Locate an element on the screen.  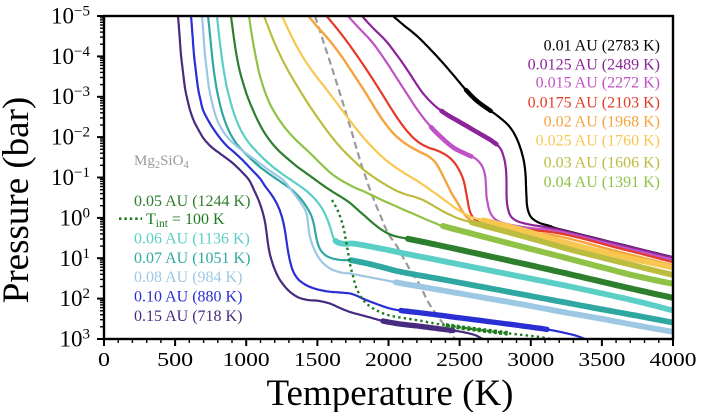
svg-text: Temperature (K) is located at coordinates (389, 392).